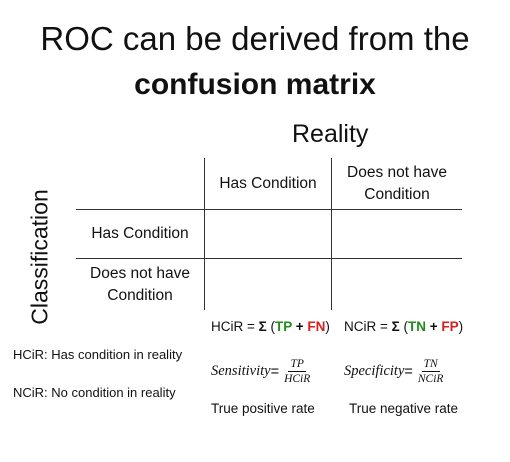  I want to click on true-positive-rate-label: True positive rate, so click(263, 408).